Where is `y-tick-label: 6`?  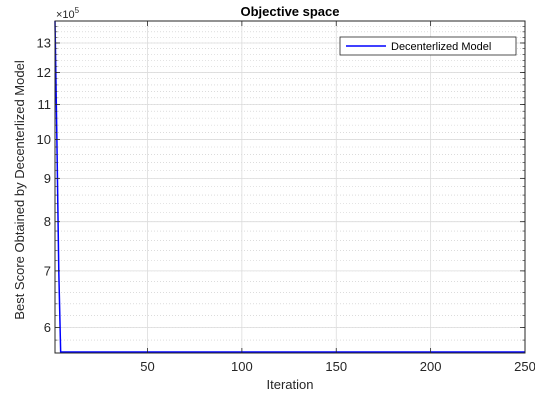
y-tick-label: 6 is located at coordinates (47, 327).